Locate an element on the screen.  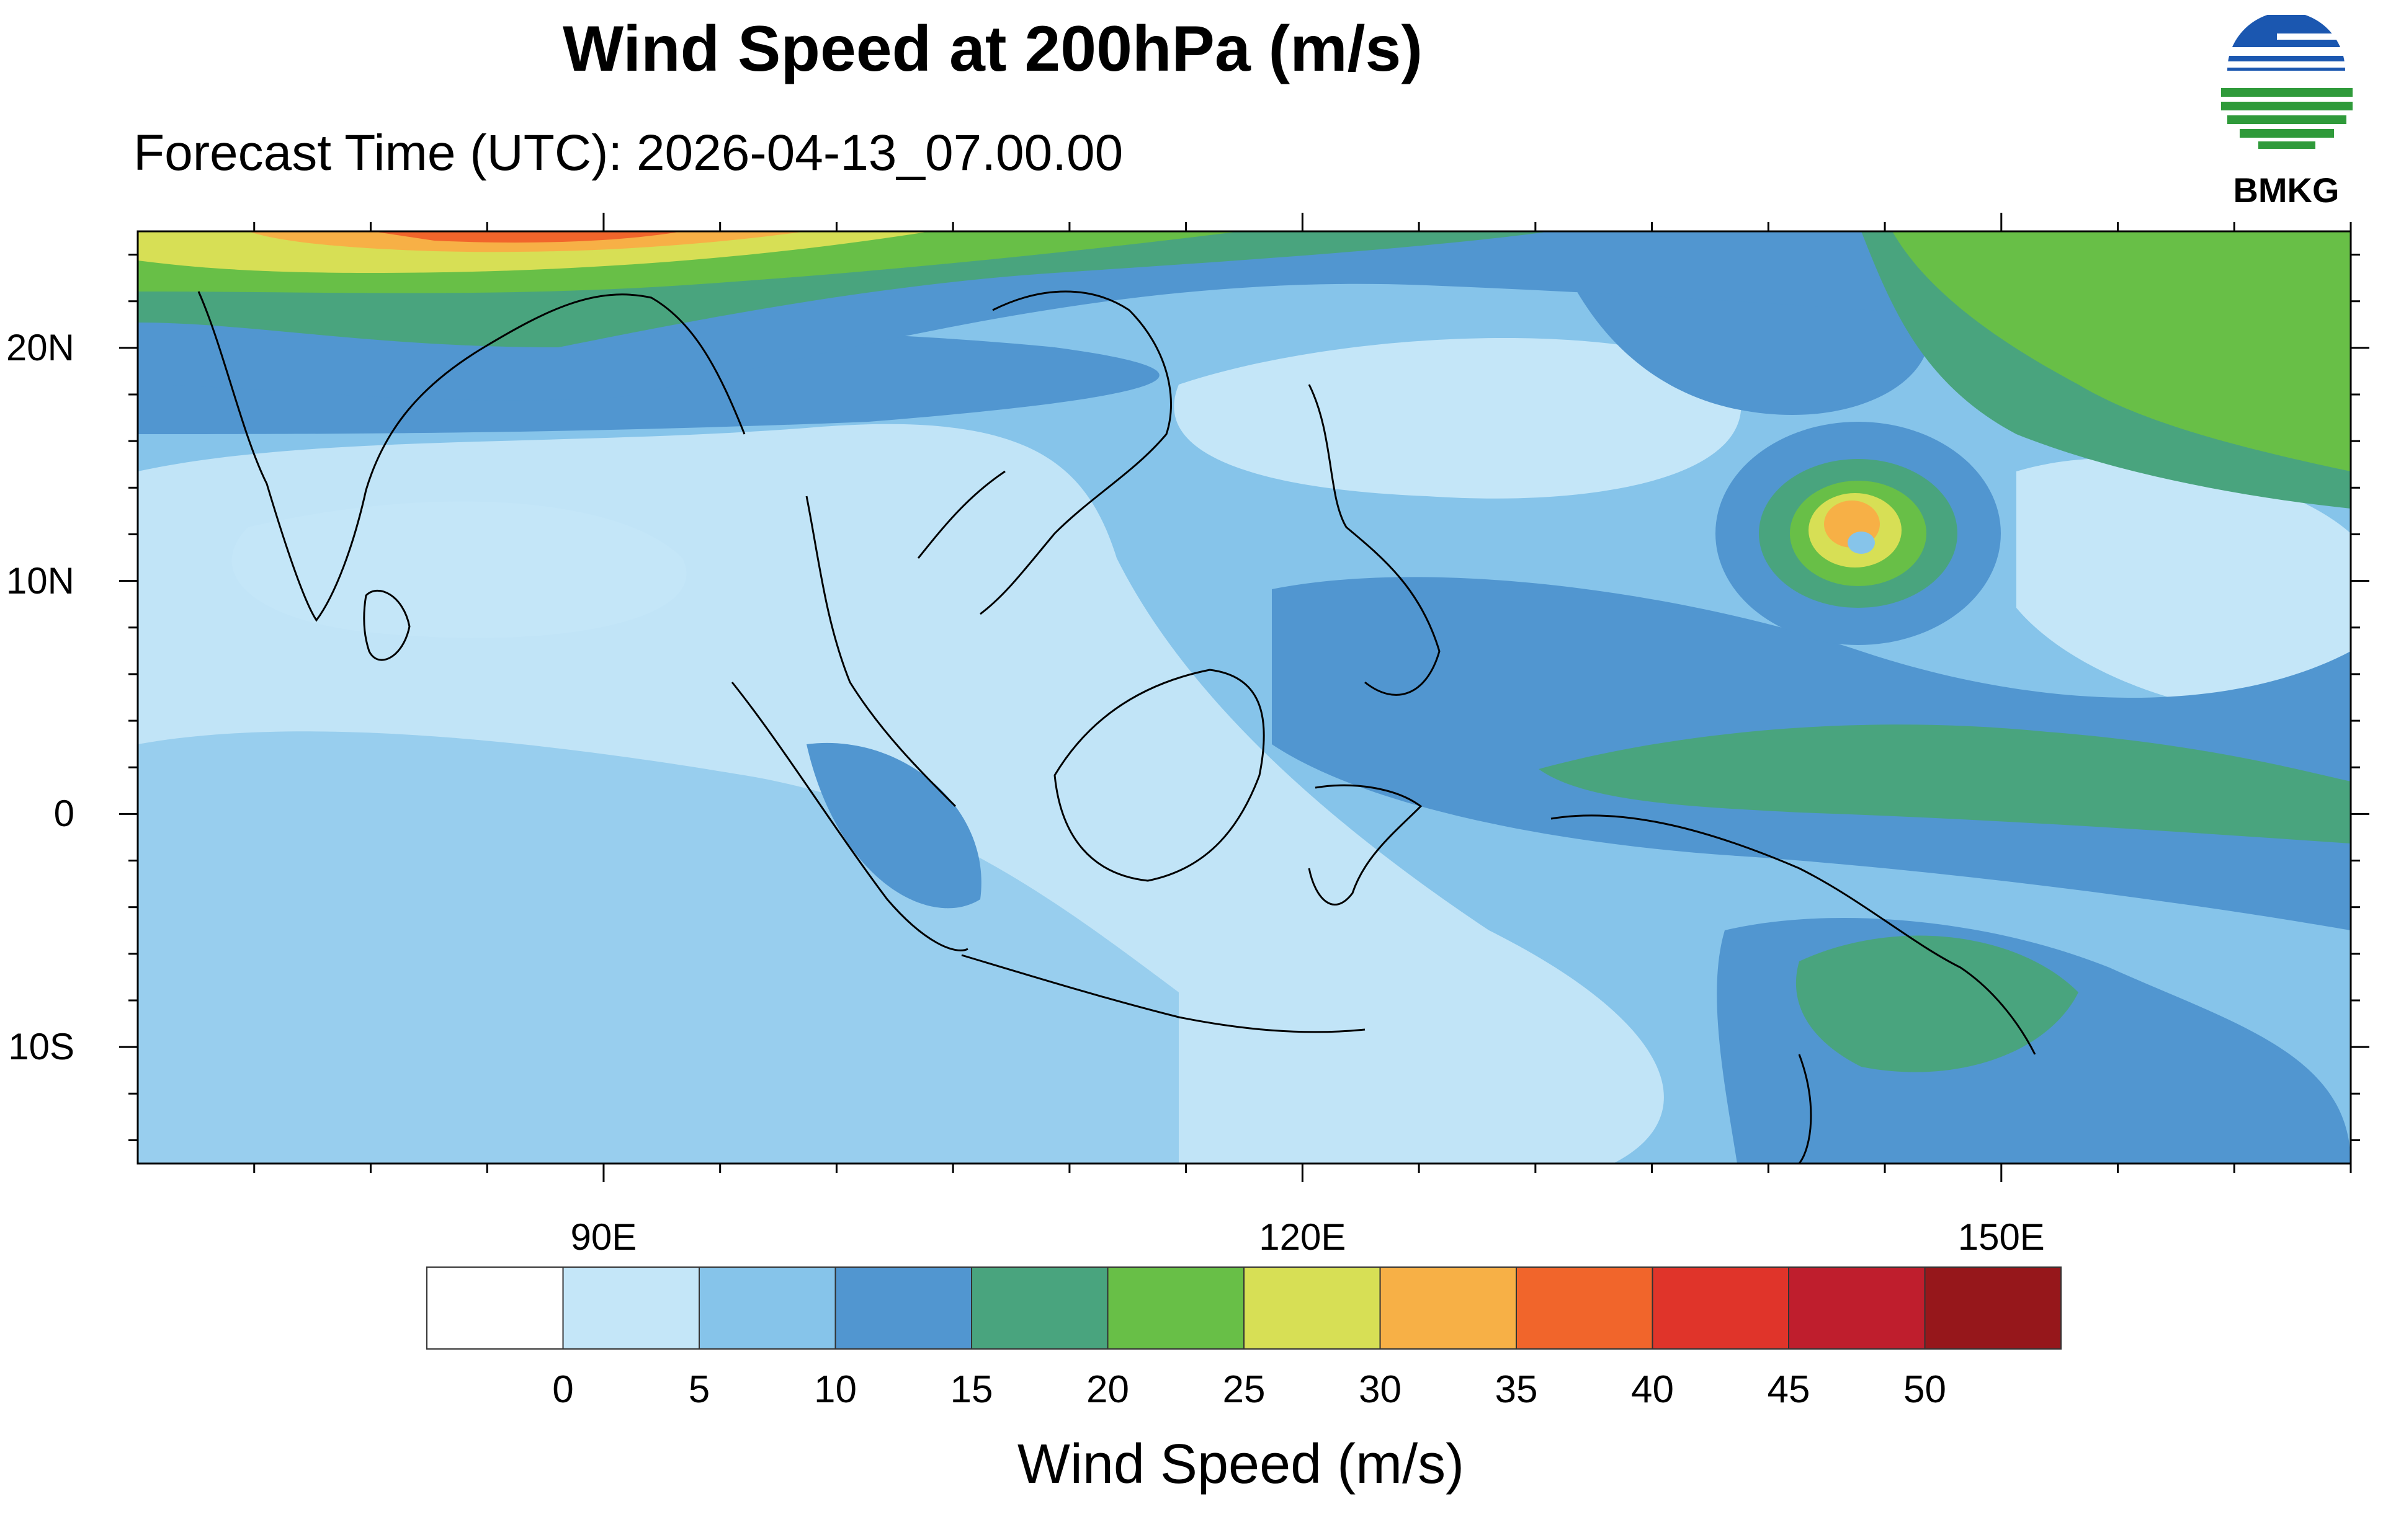
colorbar-title: Wind Speed (m/s) is located at coordinates (1241, 1464).